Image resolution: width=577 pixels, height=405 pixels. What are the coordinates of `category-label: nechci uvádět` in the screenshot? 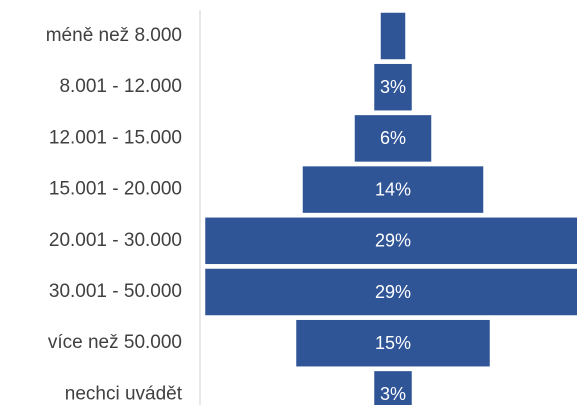 It's located at (124, 393).